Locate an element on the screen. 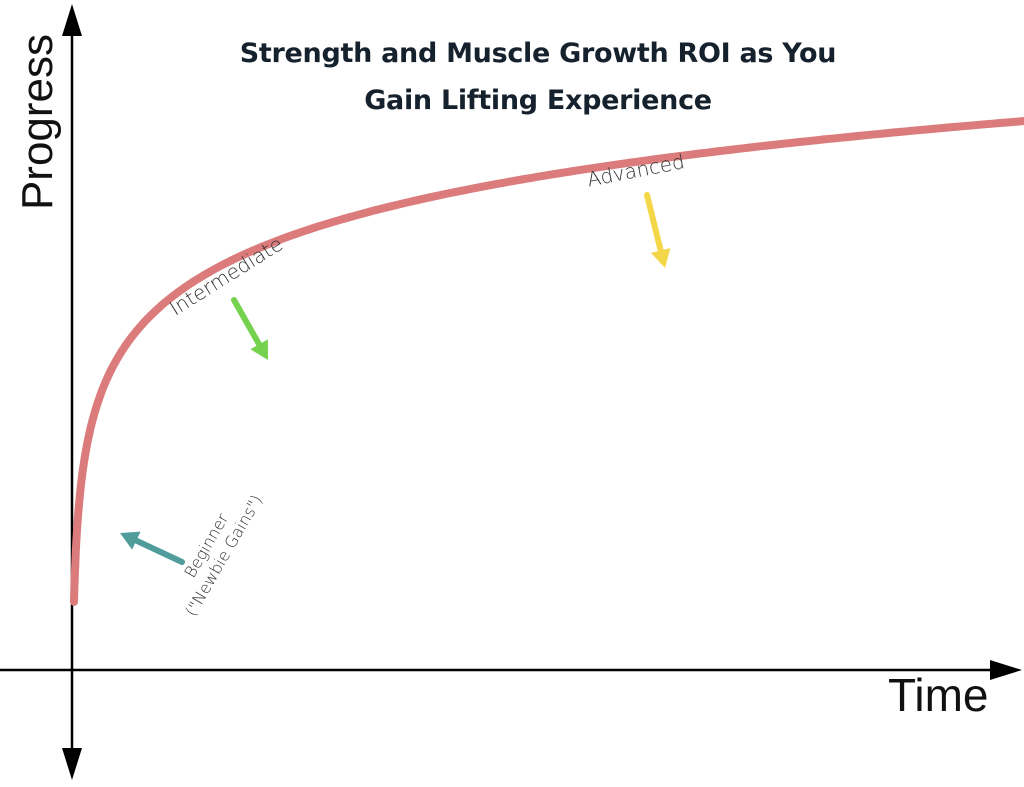 The image size is (1024, 787). beginner-arrow-shaft is located at coordinates (156, 550).